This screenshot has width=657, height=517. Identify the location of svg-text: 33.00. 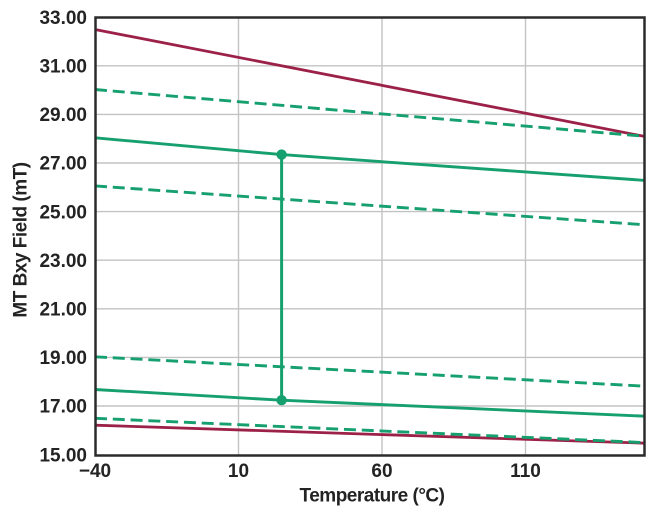
(63, 18).